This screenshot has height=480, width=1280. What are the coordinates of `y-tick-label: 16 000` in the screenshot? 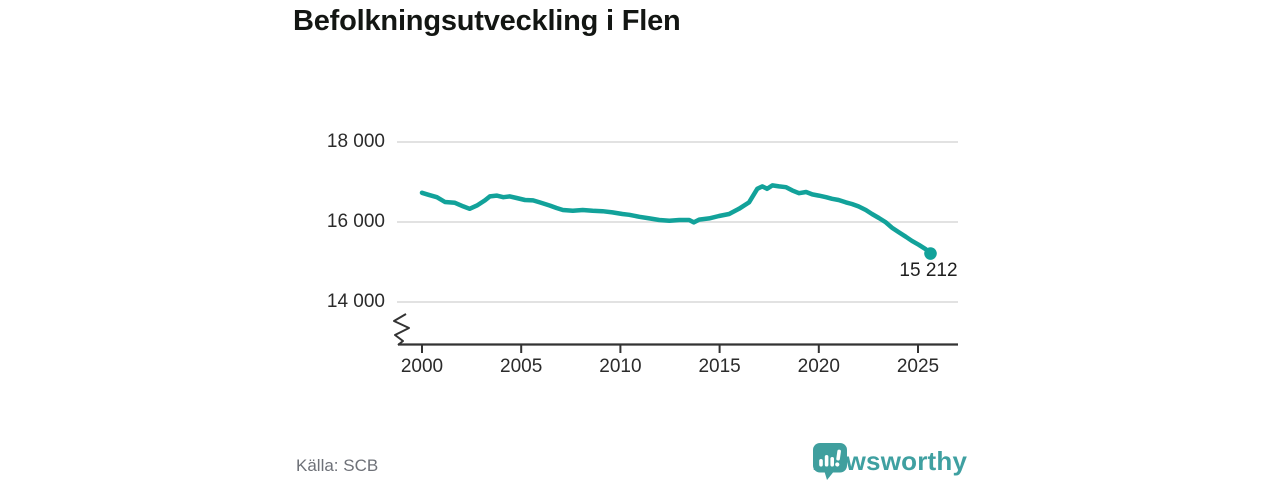 It's located at (355, 221).